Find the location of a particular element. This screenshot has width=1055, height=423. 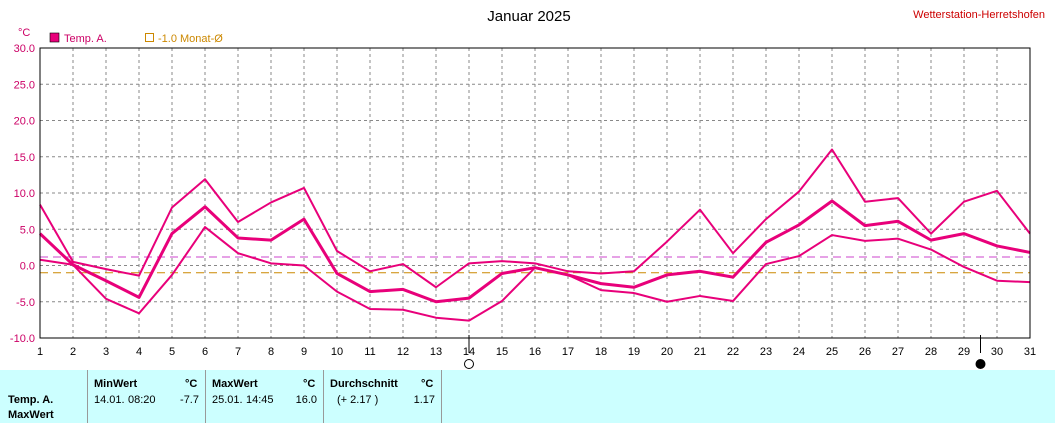

y-tick-label: 0.0 is located at coordinates (27, 267).